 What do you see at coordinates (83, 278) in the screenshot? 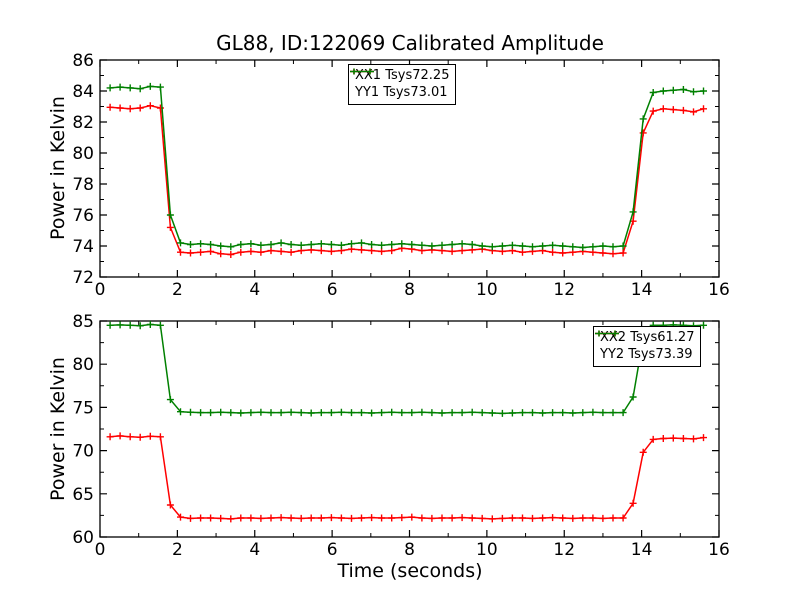
I see `y-tick-label: 72` at bounding box center [83, 278].